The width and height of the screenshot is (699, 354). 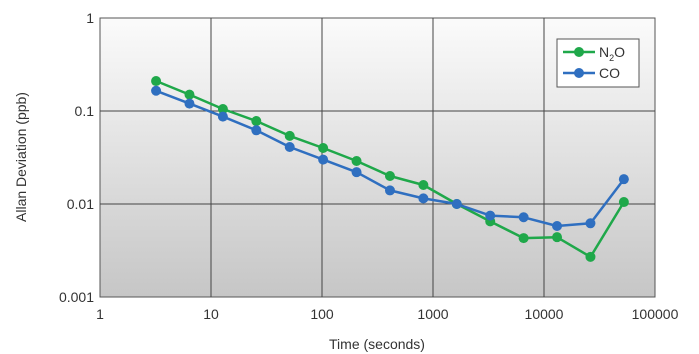 I want to click on legend-label: N2O, so click(x=612, y=53).